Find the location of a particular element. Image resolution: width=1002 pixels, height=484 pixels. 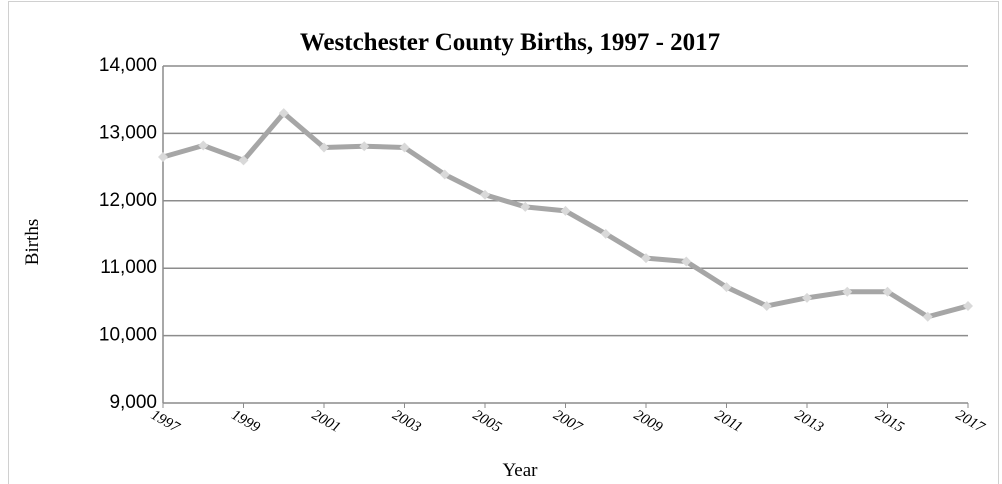

x-axis-label: Year is located at coordinates (520, 470).